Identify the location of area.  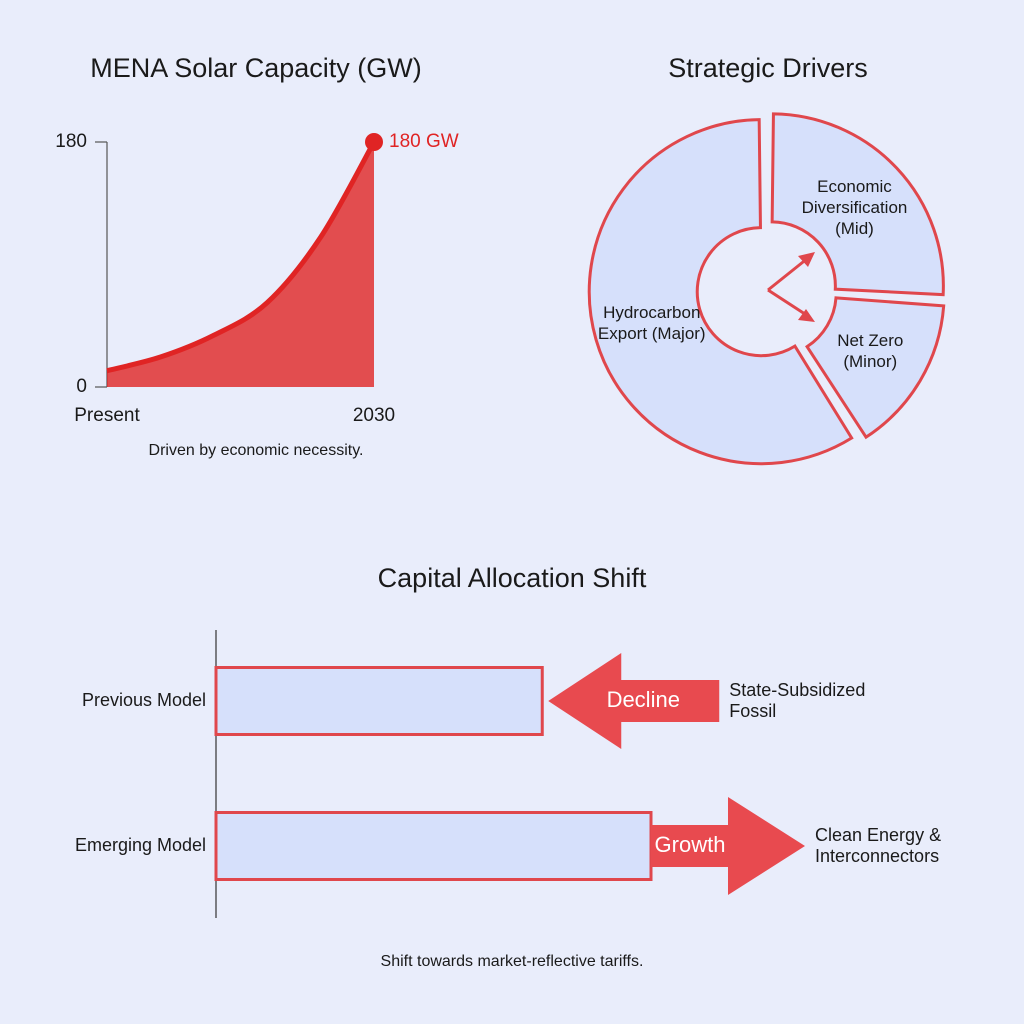
(240, 264).